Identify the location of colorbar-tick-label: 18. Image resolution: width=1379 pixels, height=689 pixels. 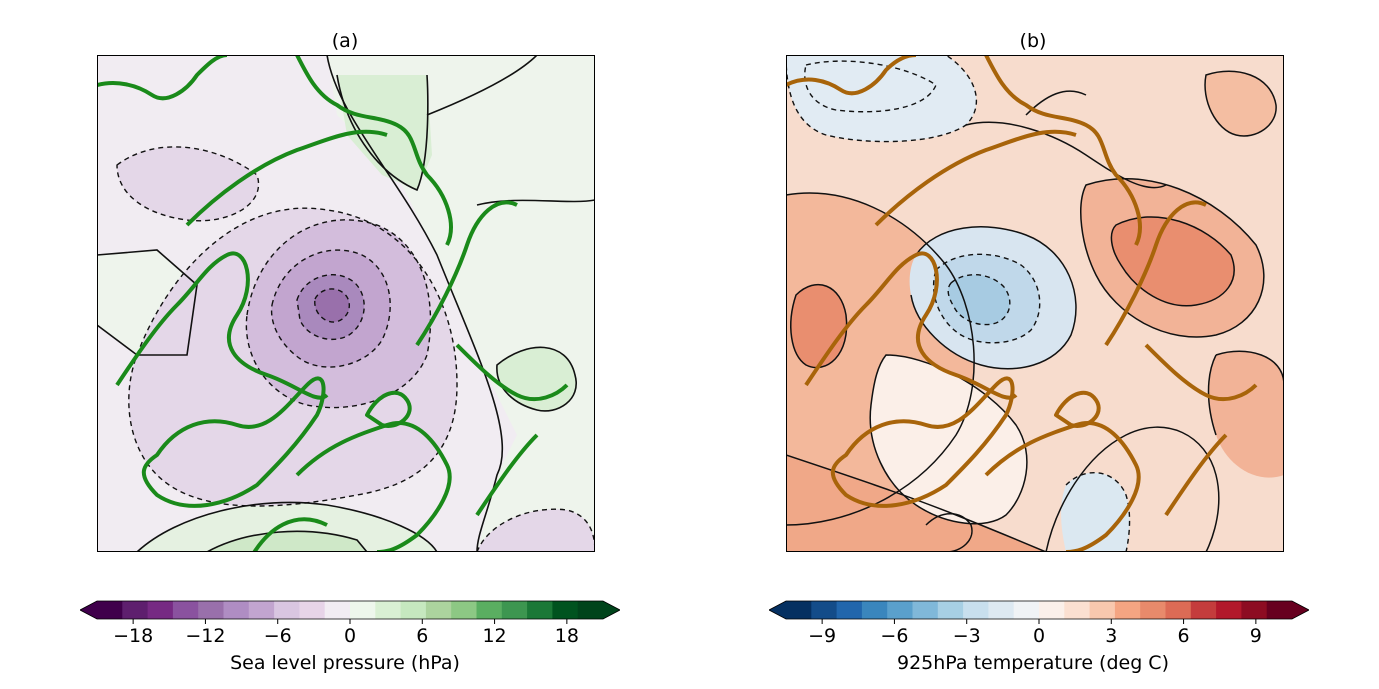
(566, 636).